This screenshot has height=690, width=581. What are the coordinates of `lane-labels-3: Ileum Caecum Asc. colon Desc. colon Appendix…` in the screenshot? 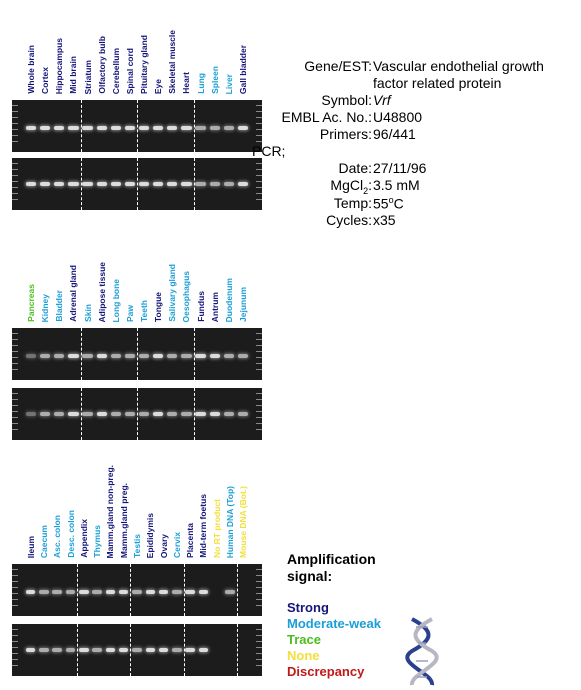 It's located at (137, 511).